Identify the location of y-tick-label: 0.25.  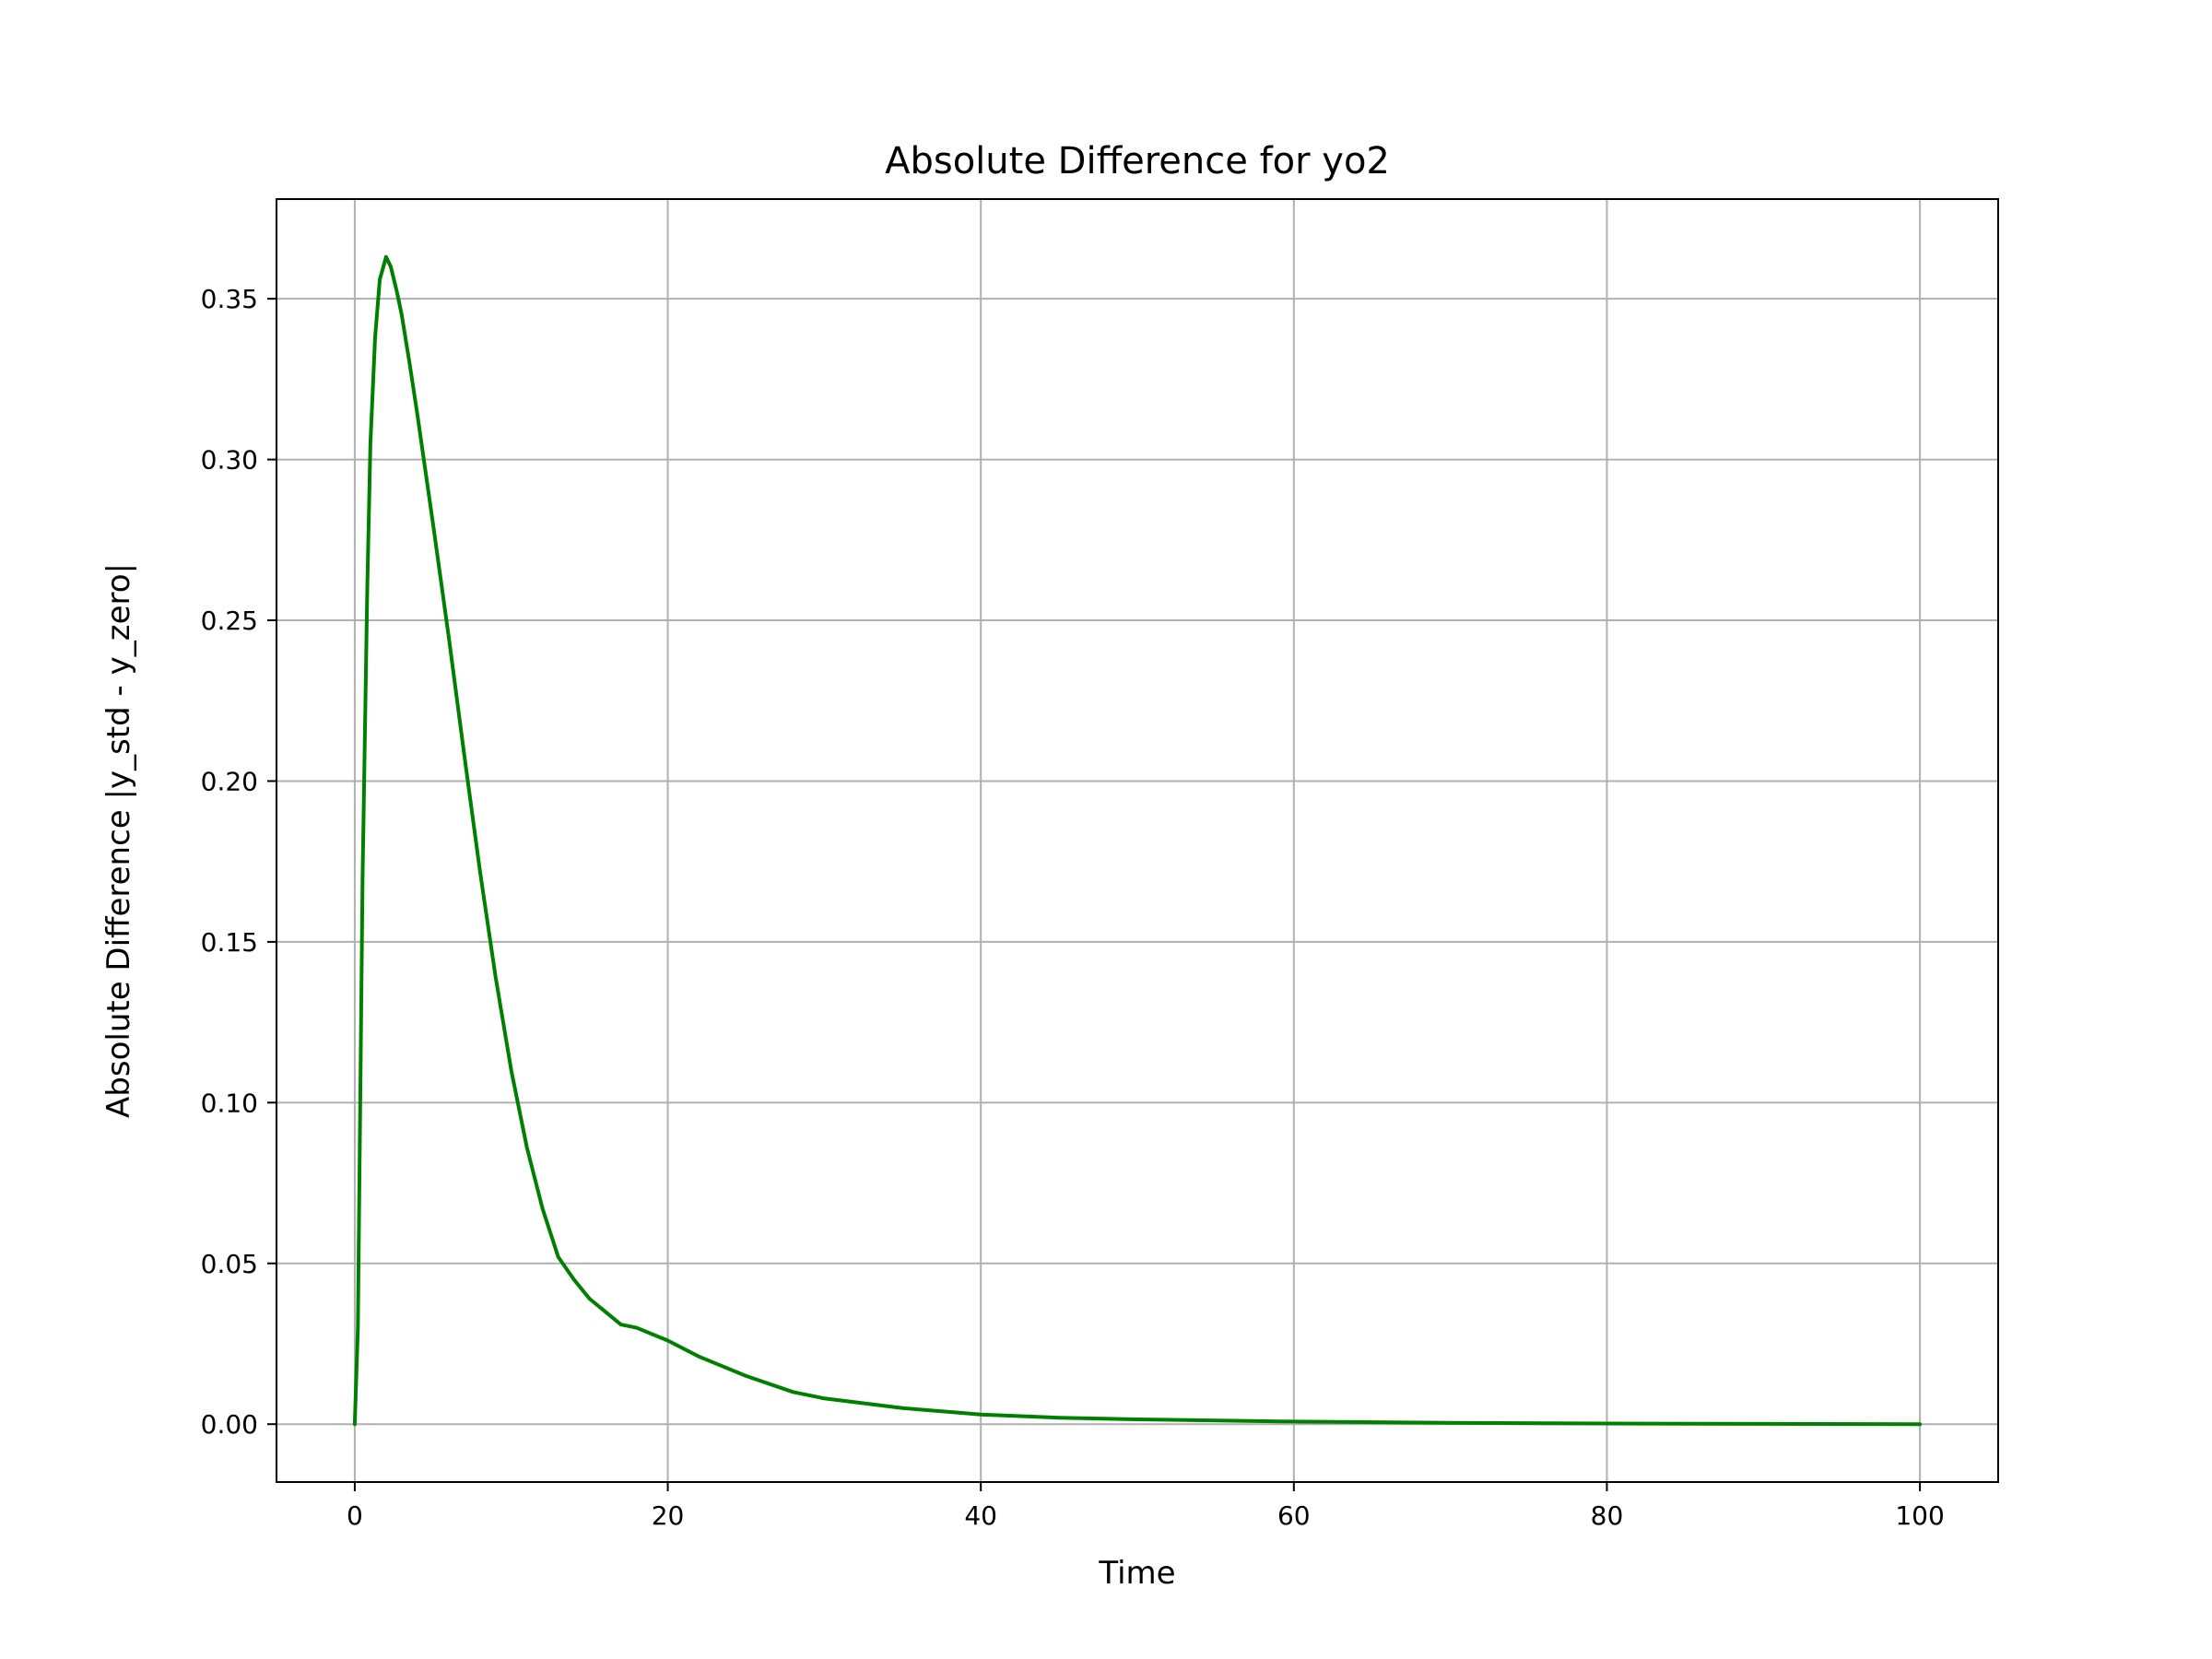
(229, 621).